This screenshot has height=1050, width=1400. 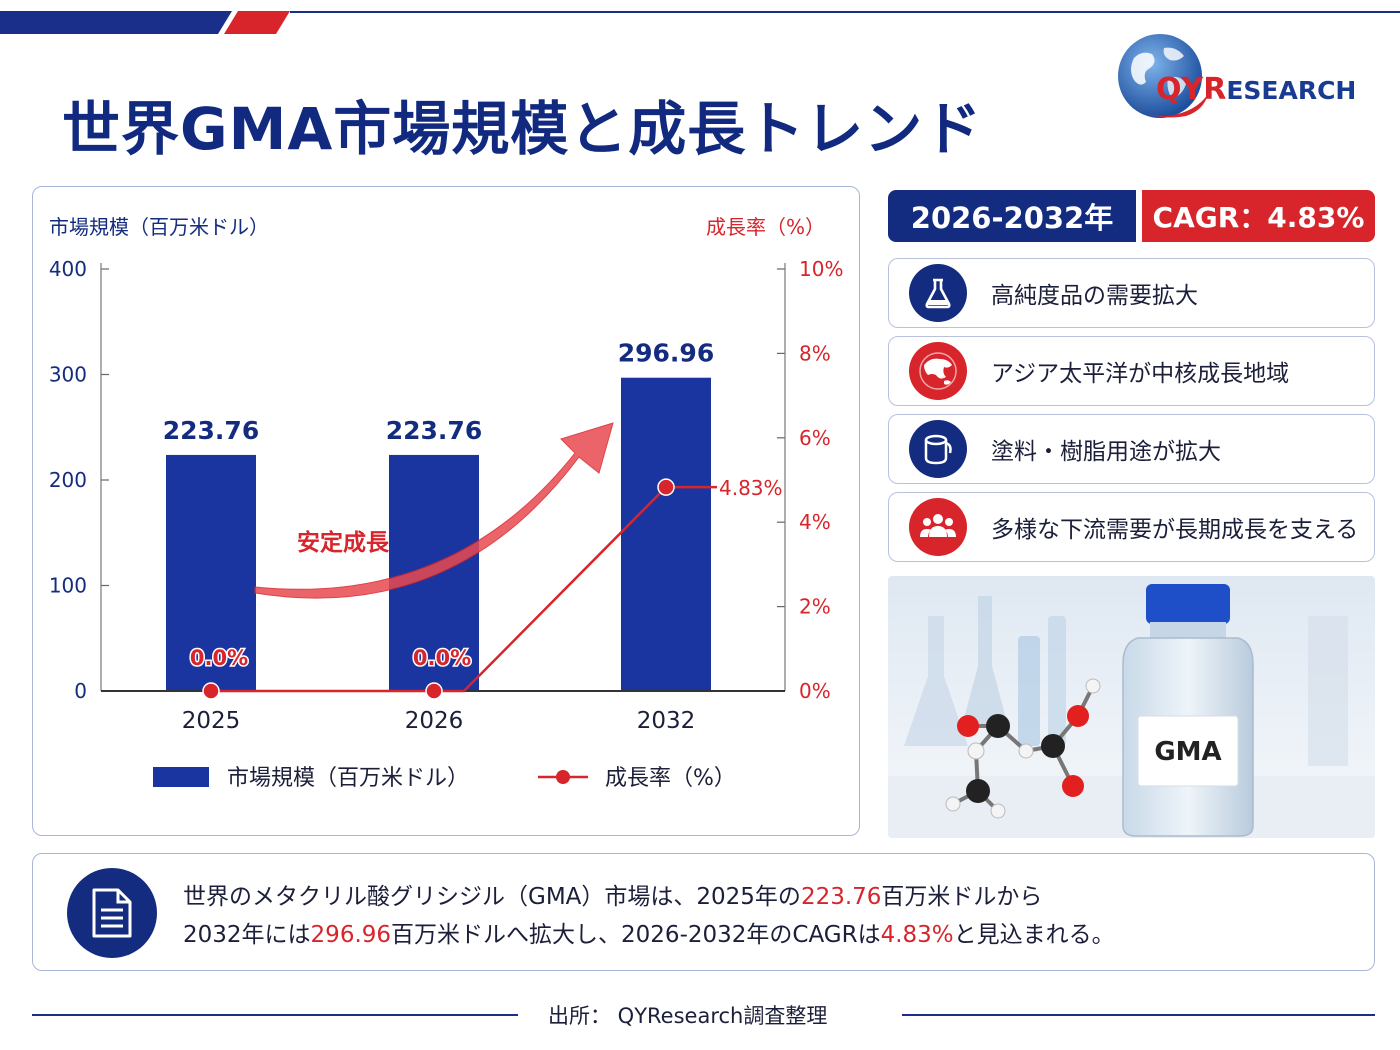 I want to click on lab-photo-gma-bottle: GMA, so click(x=1131, y=707).